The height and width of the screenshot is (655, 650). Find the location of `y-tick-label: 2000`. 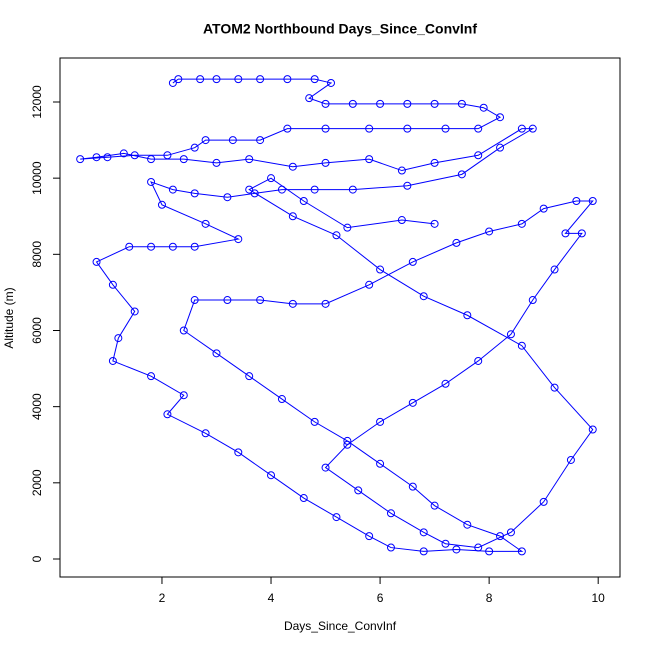

y-tick-label: 2000 is located at coordinates (37, 482).